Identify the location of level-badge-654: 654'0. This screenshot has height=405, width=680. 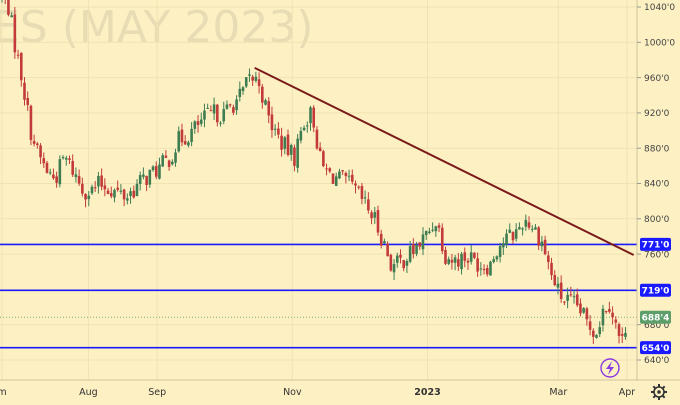
(655, 348).